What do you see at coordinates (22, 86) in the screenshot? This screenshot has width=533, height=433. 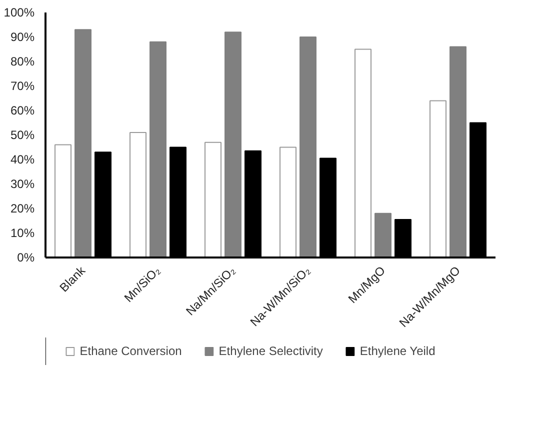 I see `y-tick-label: 70%` at bounding box center [22, 86].